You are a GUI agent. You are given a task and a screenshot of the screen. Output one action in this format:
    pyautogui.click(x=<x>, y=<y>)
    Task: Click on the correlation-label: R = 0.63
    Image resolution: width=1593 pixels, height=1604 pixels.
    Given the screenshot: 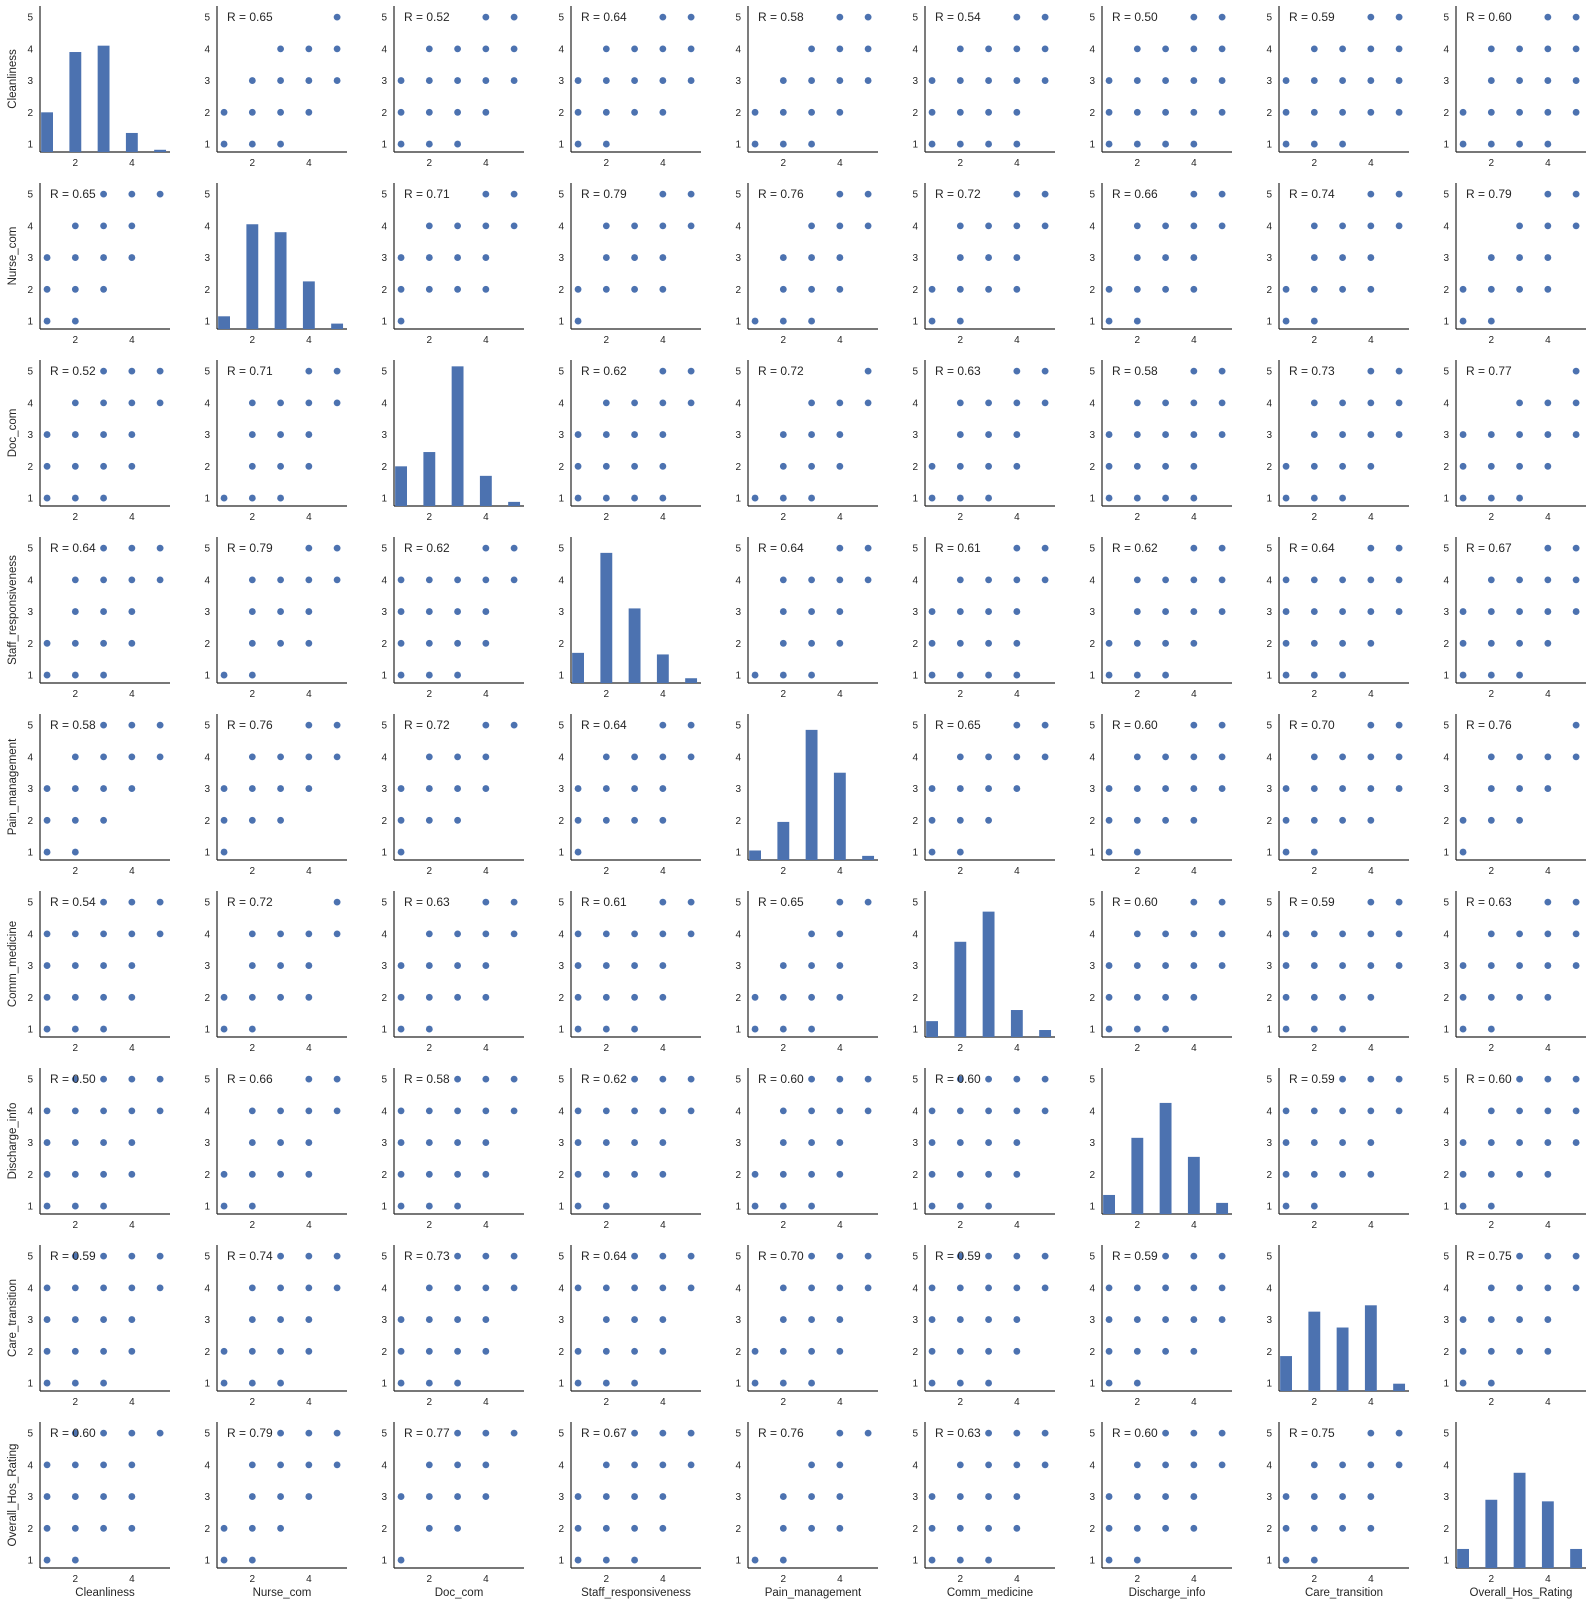 What is the action you would take?
    pyautogui.click(x=1489, y=902)
    